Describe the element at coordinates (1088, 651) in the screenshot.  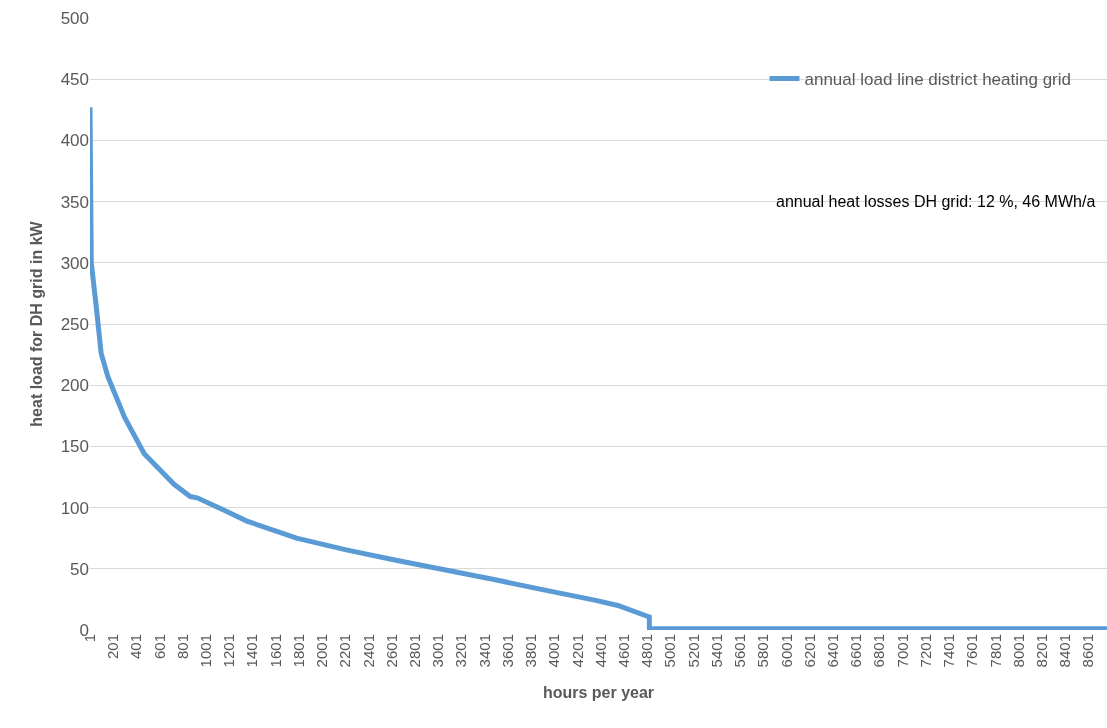
I see `x-tick-label: 8601` at that location.